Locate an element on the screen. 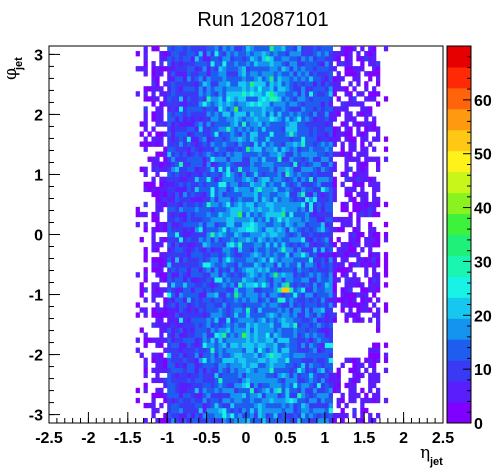 This screenshot has width=496, height=472. colorbar-frame is located at coordinates (459, 234).